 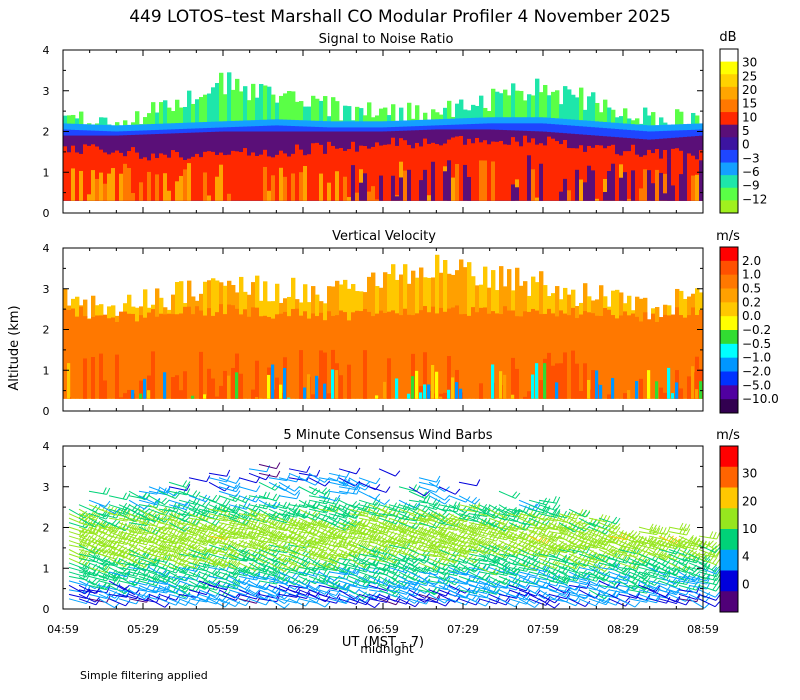 I want to click on colorbar-label: −10.0, so click(x=760, y=399).